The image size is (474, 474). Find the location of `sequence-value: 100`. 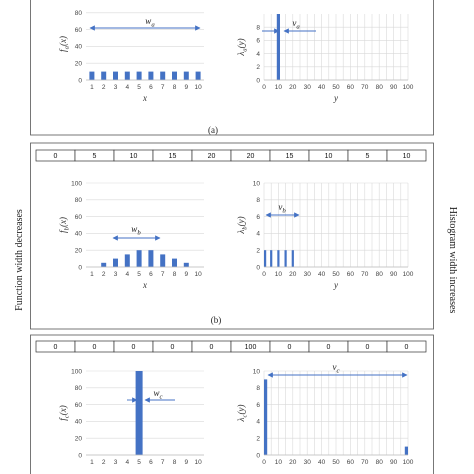

sequence-value: 100 is located at coordinates (251, 347).